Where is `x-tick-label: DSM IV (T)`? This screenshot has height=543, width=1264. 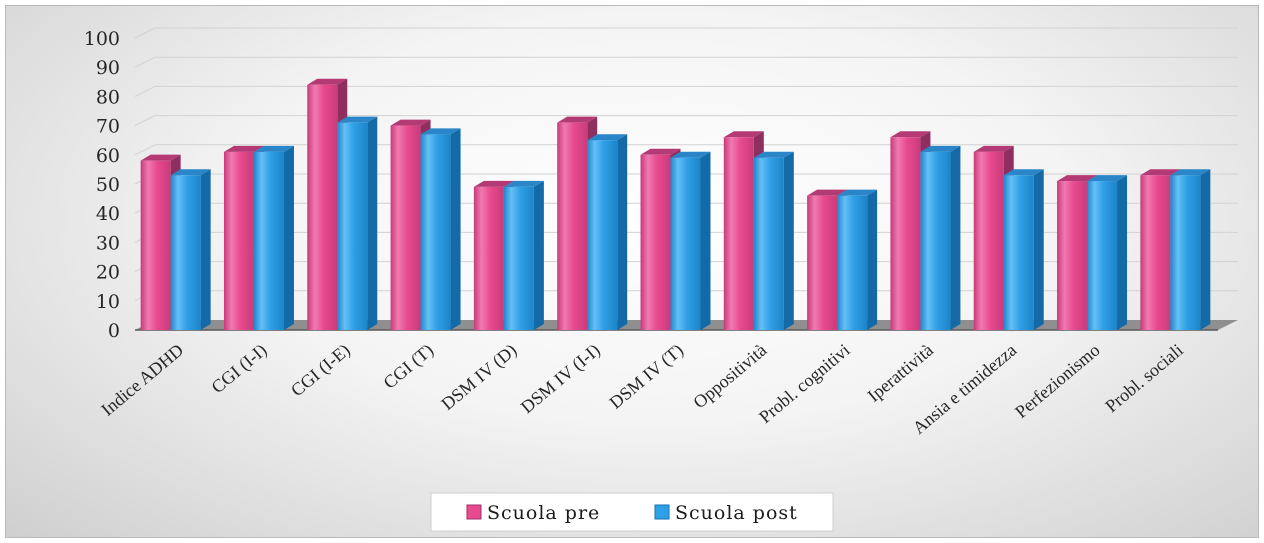 x-tick-label: DSM IV (T) is located at coordinates (647, 377).